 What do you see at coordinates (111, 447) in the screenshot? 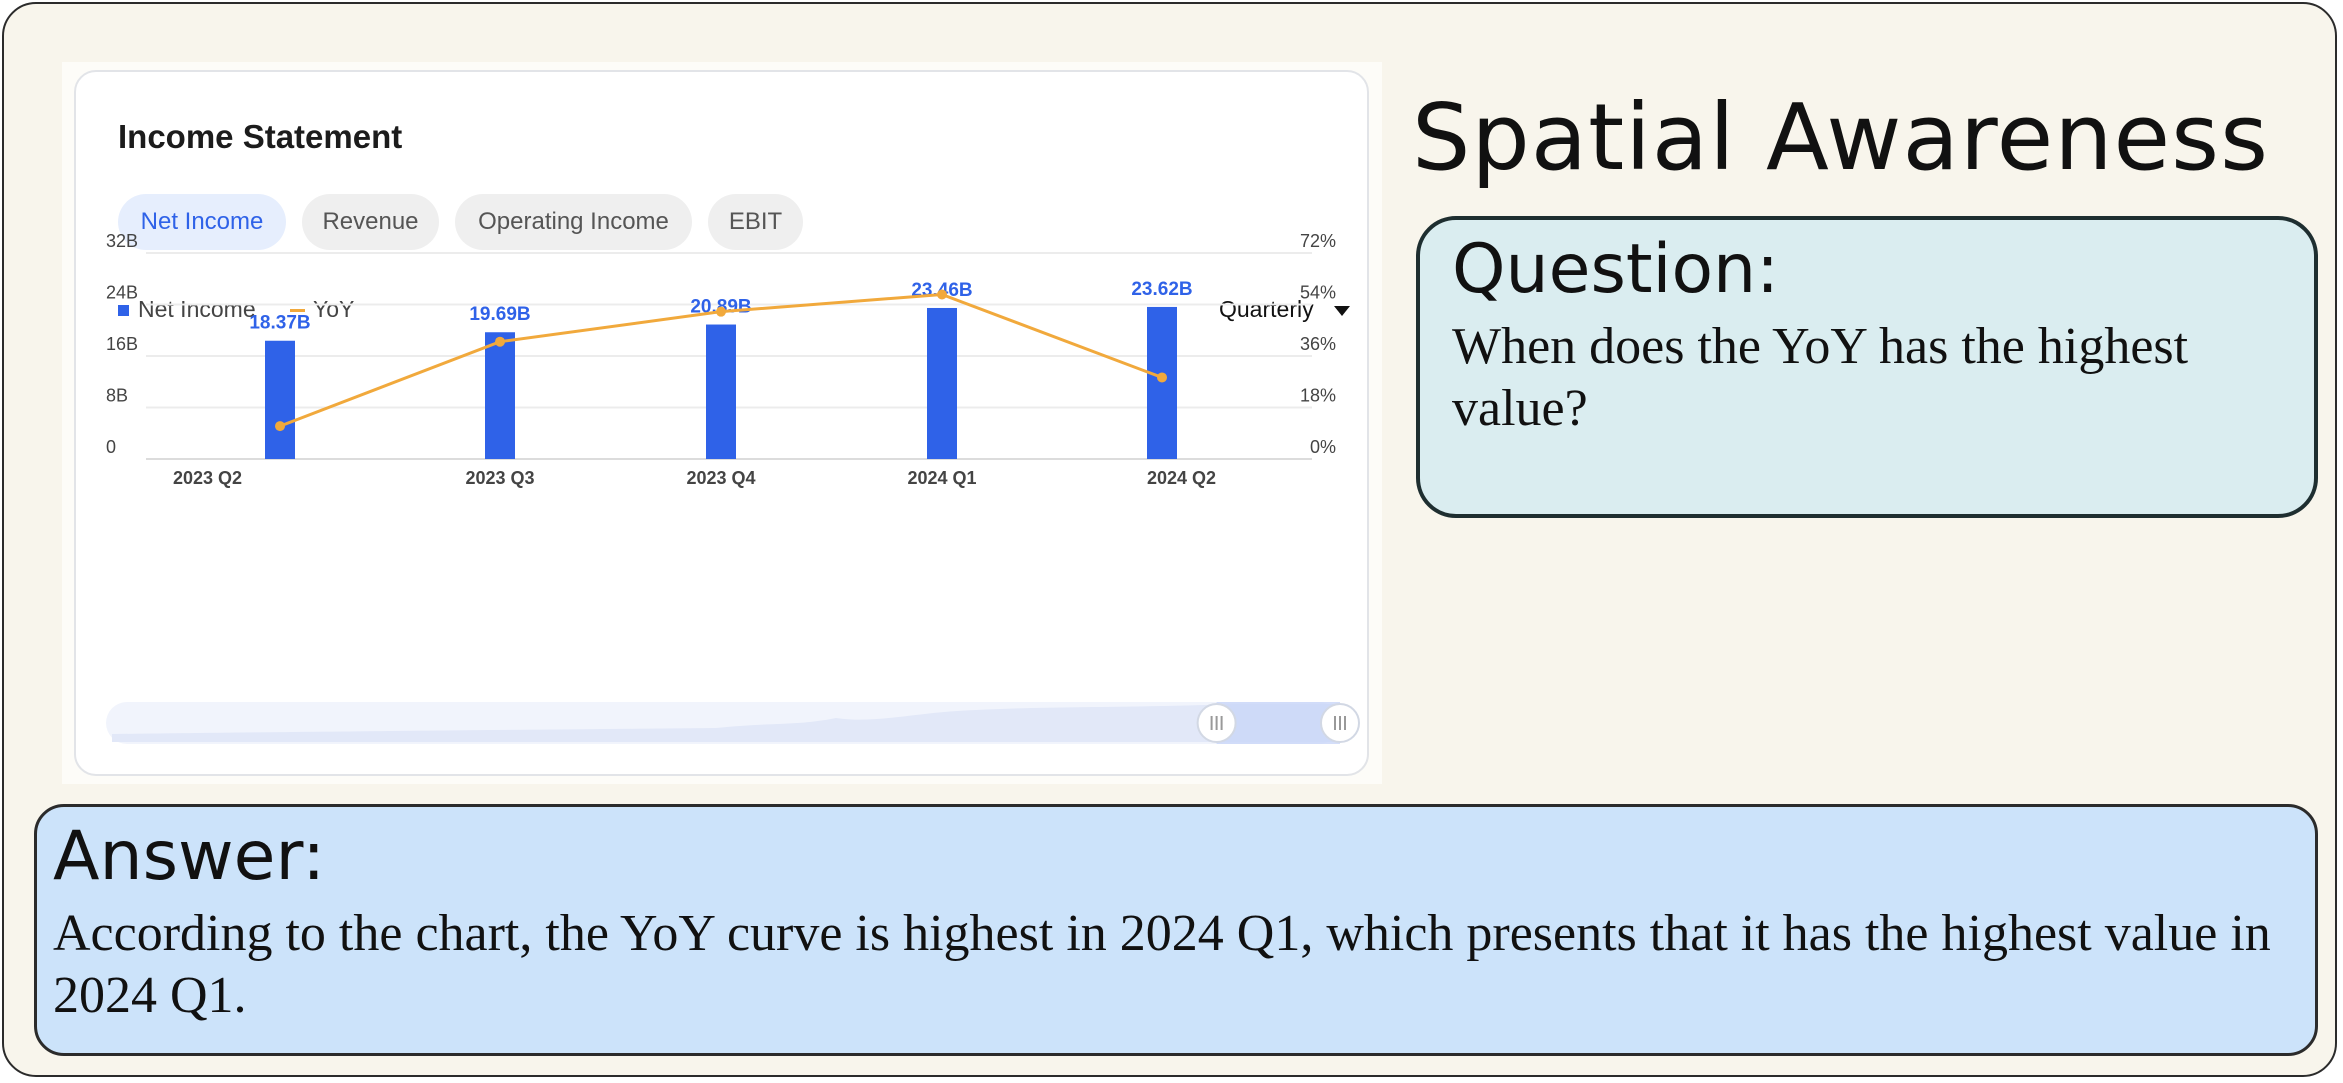
I see `left-tick-label: 0` at bounding box center [111, 447].